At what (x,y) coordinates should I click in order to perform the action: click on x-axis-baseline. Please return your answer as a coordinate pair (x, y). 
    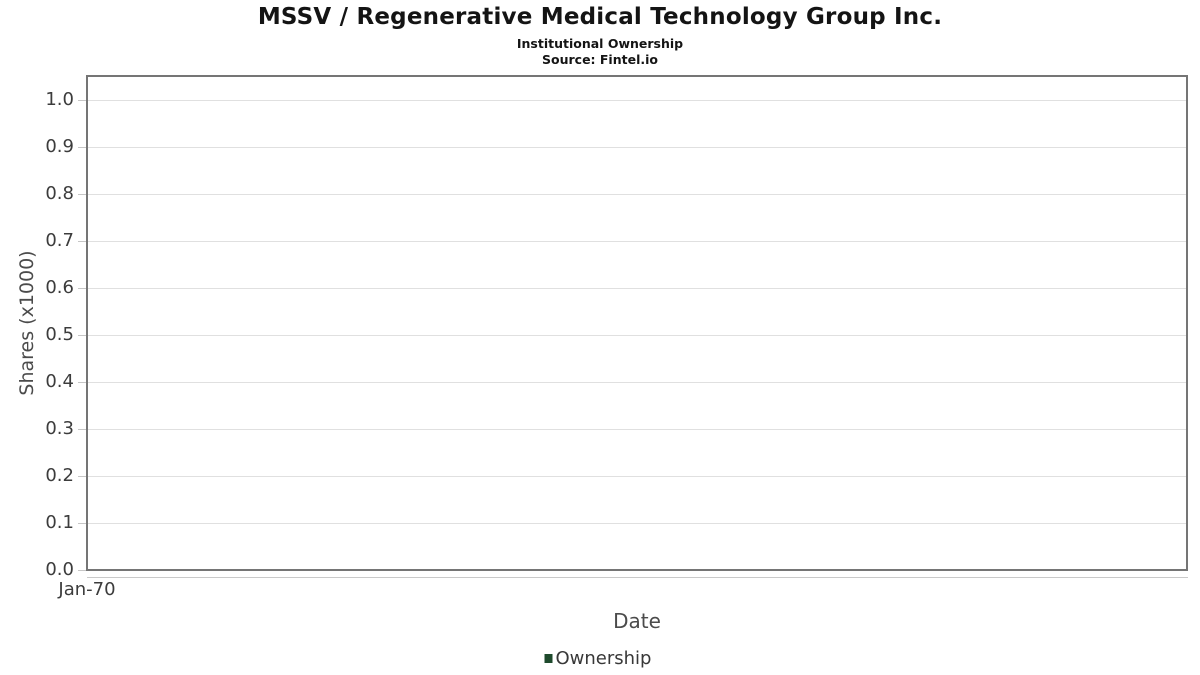
    Looking at the image, I should click on (637, 577).